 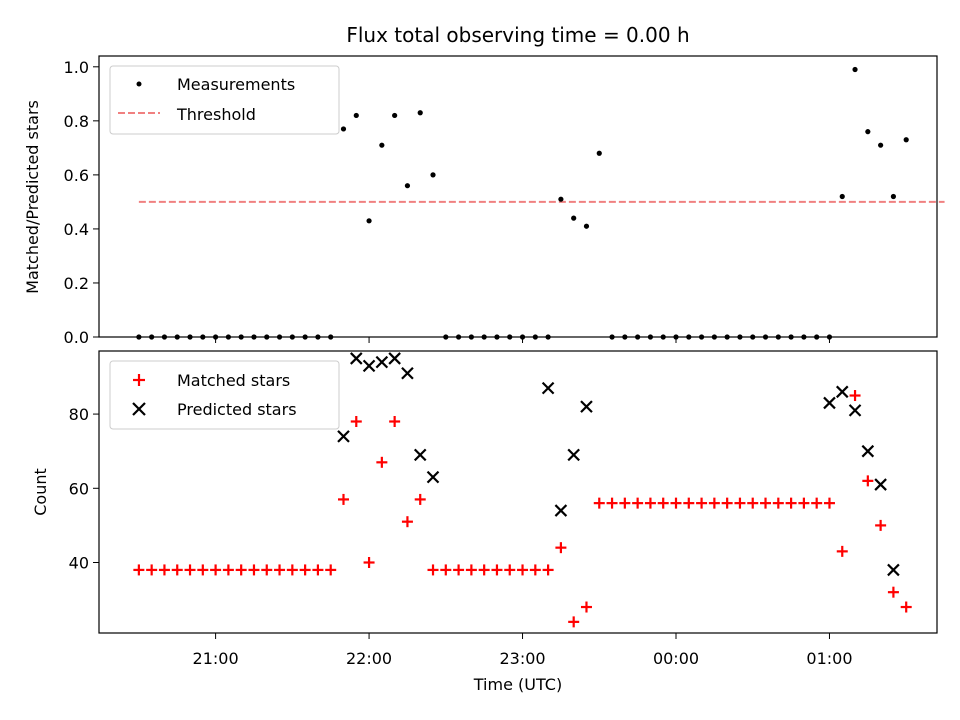 What do you see at coordinates (76, 283) in the screenshot?
I see `top-y-tick-label: 0.2` at bounding box center [76, 283].